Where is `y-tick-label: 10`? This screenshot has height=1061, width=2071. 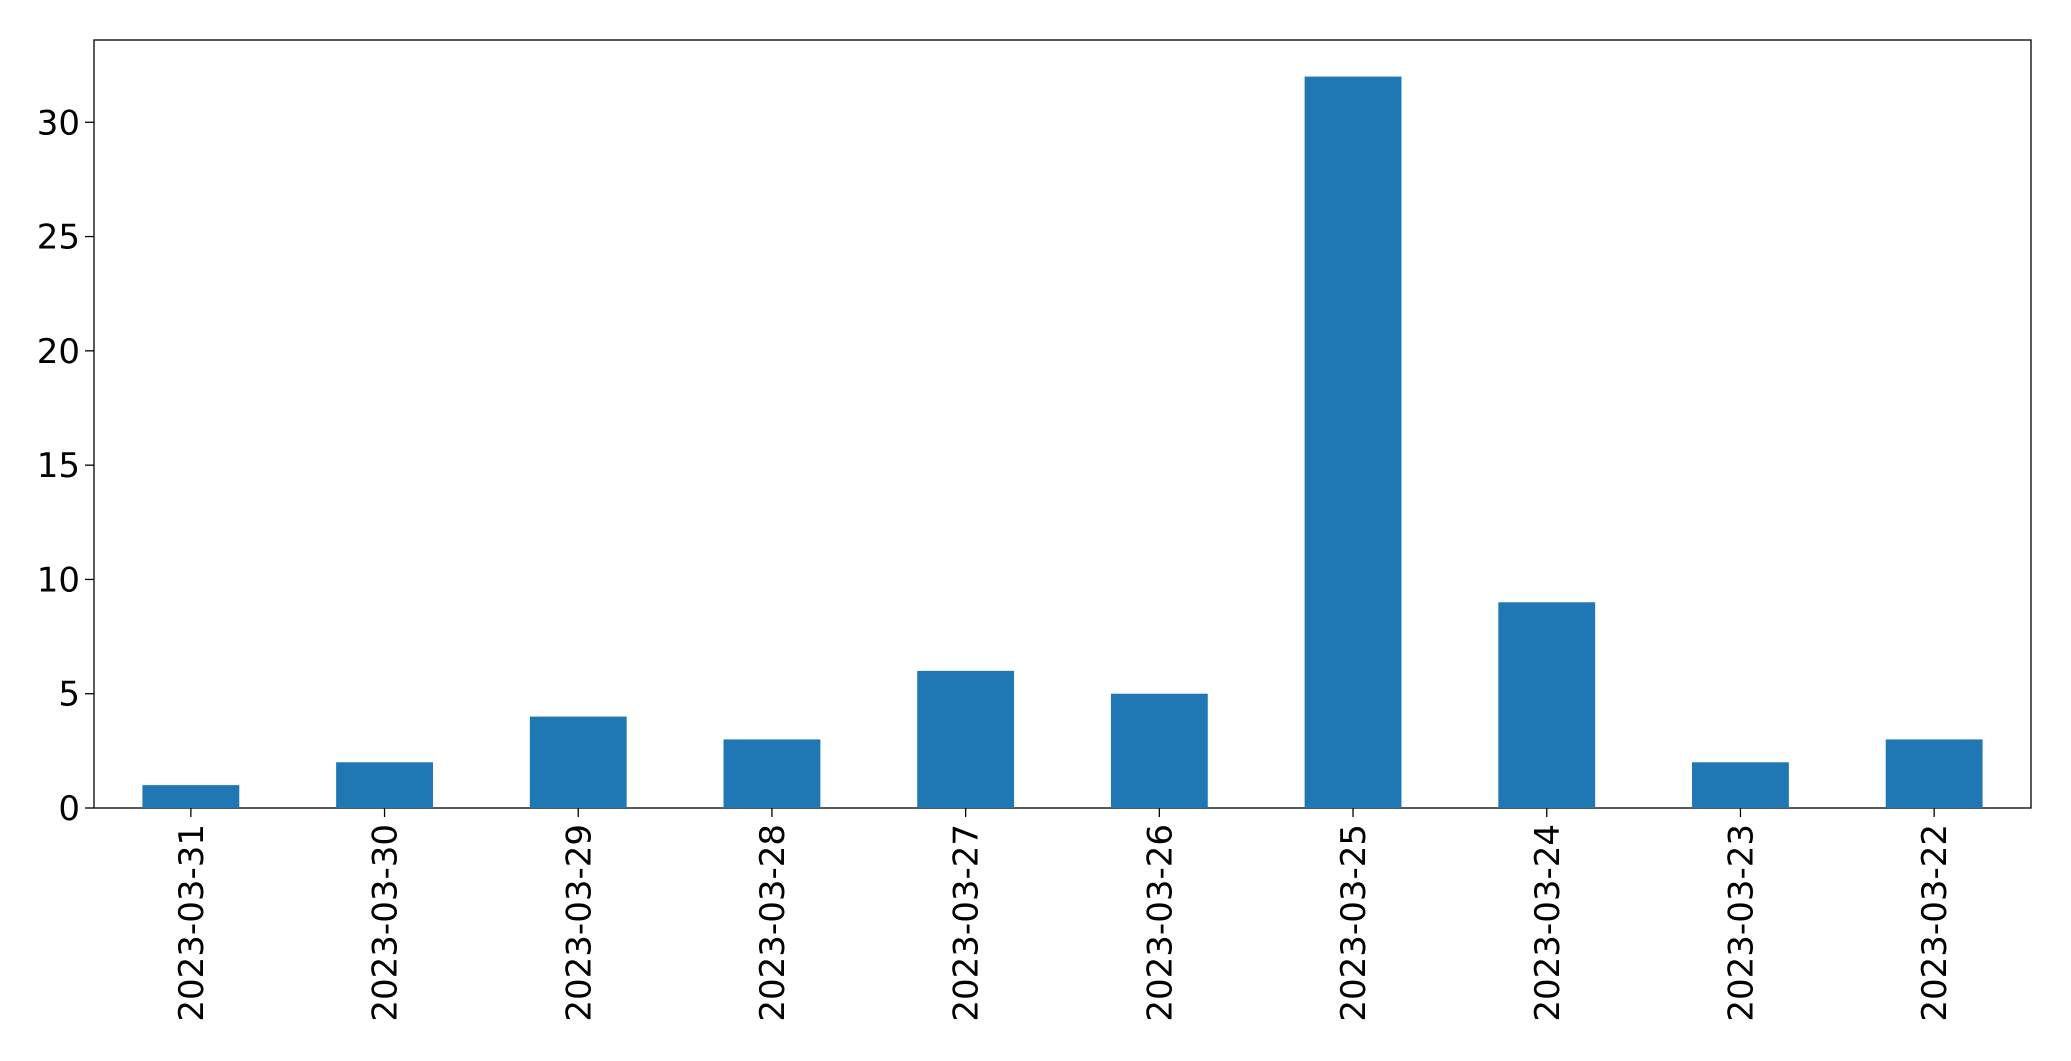 y-tick-label: 10 is located at coordinates (58, 580).